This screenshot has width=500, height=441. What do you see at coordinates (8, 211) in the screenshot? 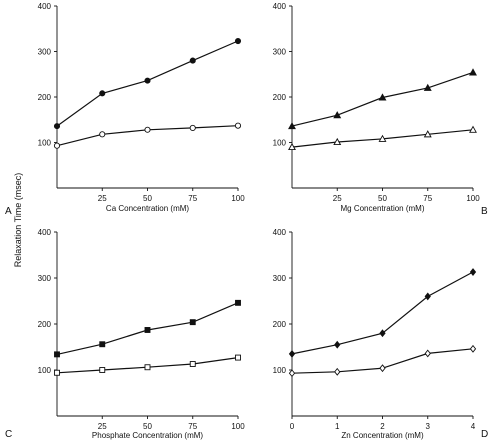
I see `panel-letter: A` at bounding box center [8, 211].